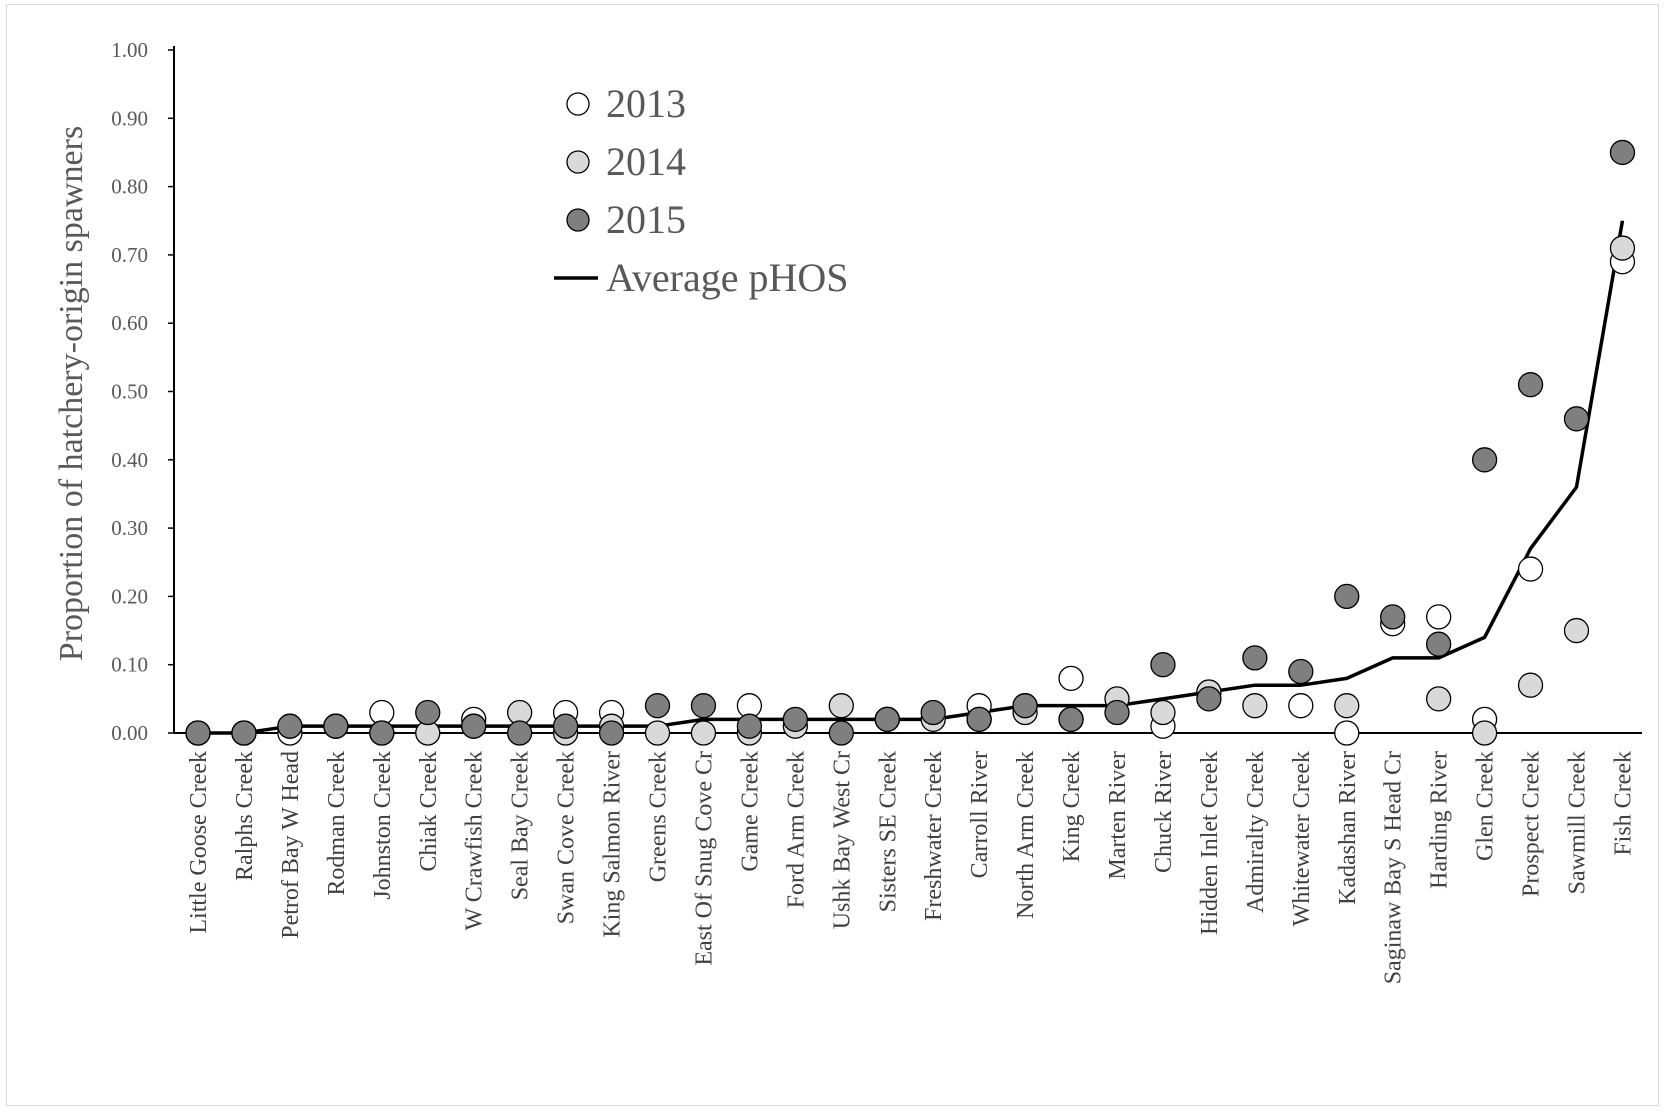  What do you see at coordinates (750, 811) in the screenshot?
I see `x-tick-label: Game Creek` at bounding box center [750, 811].